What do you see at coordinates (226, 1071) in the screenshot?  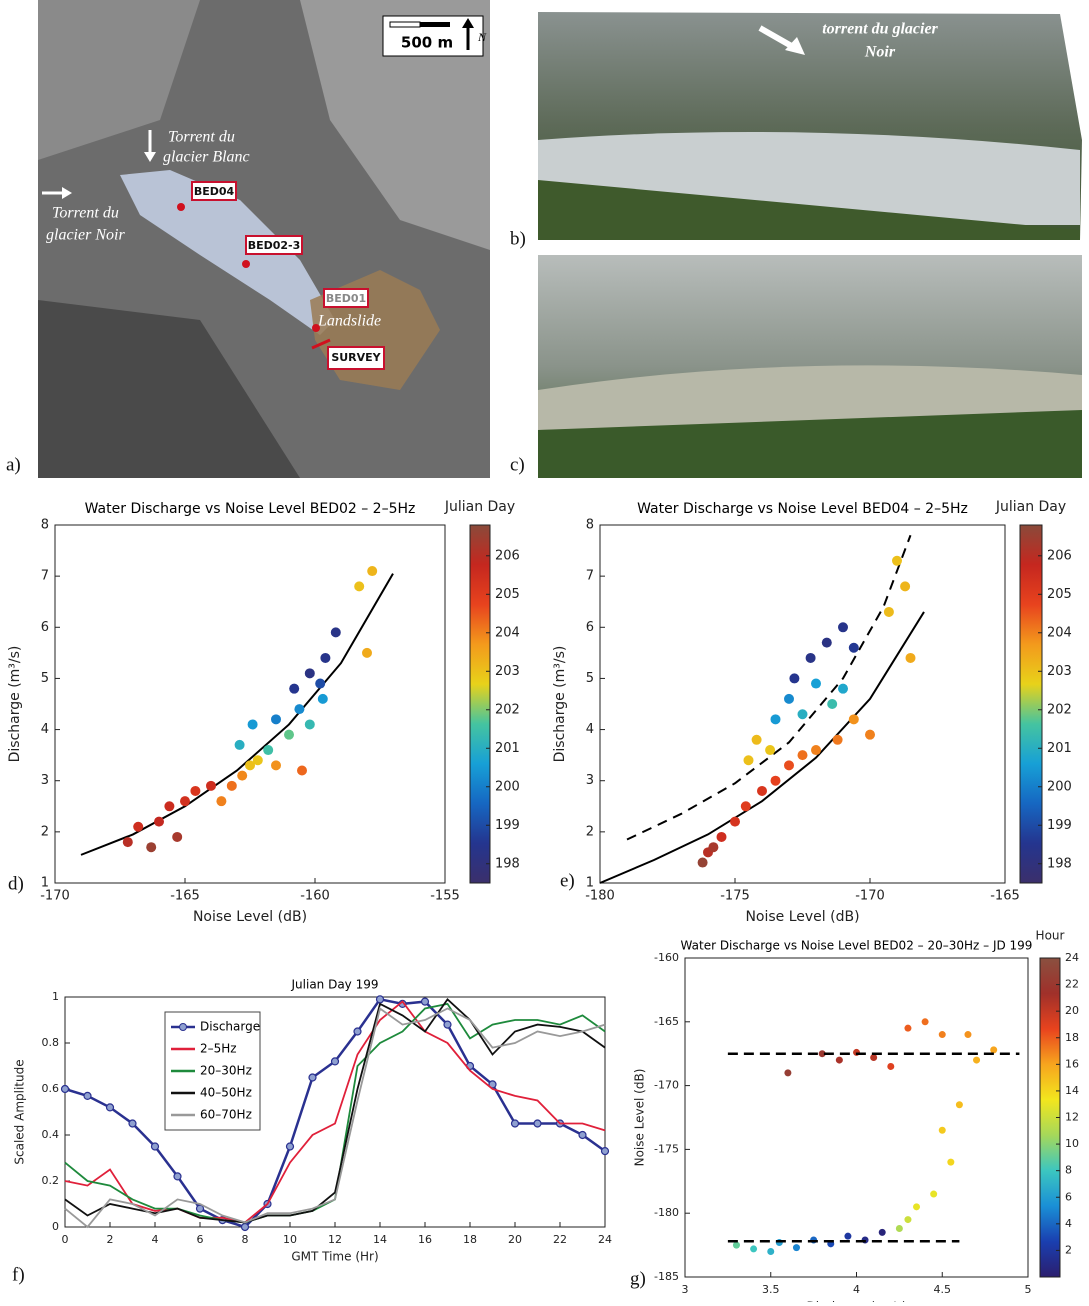 I see `legend-label: 20–30Hz` at bounding box center [226, 1071].